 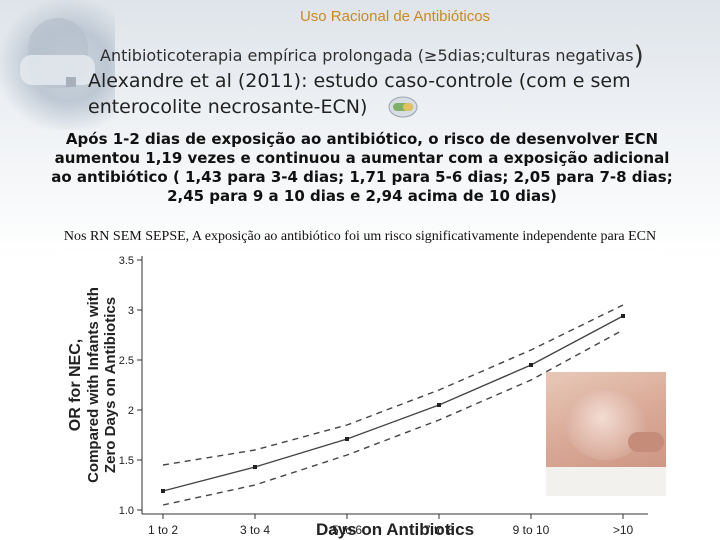 What do you see at coordinates (395, 529) in the screenshot?
I see `x-axis-label: Days on Antibiotics` at bounding box center [395, 529].